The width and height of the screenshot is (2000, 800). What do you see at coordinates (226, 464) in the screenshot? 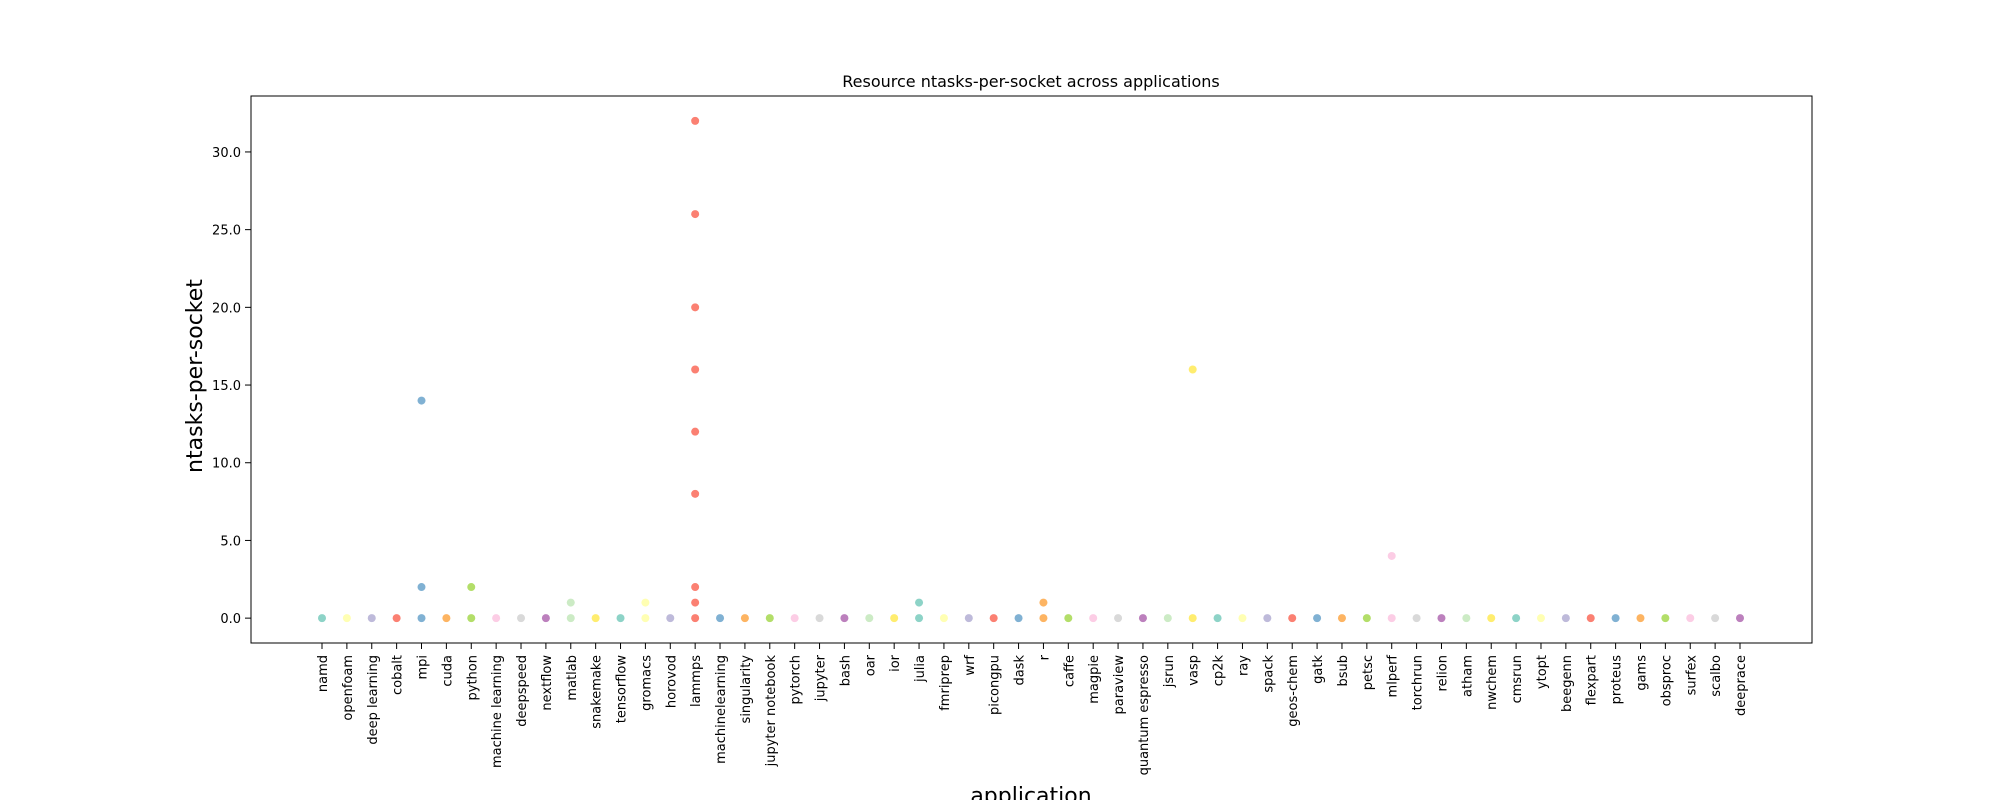
I see `y-tick-label: 10.0` at bounding box center [226, 464].